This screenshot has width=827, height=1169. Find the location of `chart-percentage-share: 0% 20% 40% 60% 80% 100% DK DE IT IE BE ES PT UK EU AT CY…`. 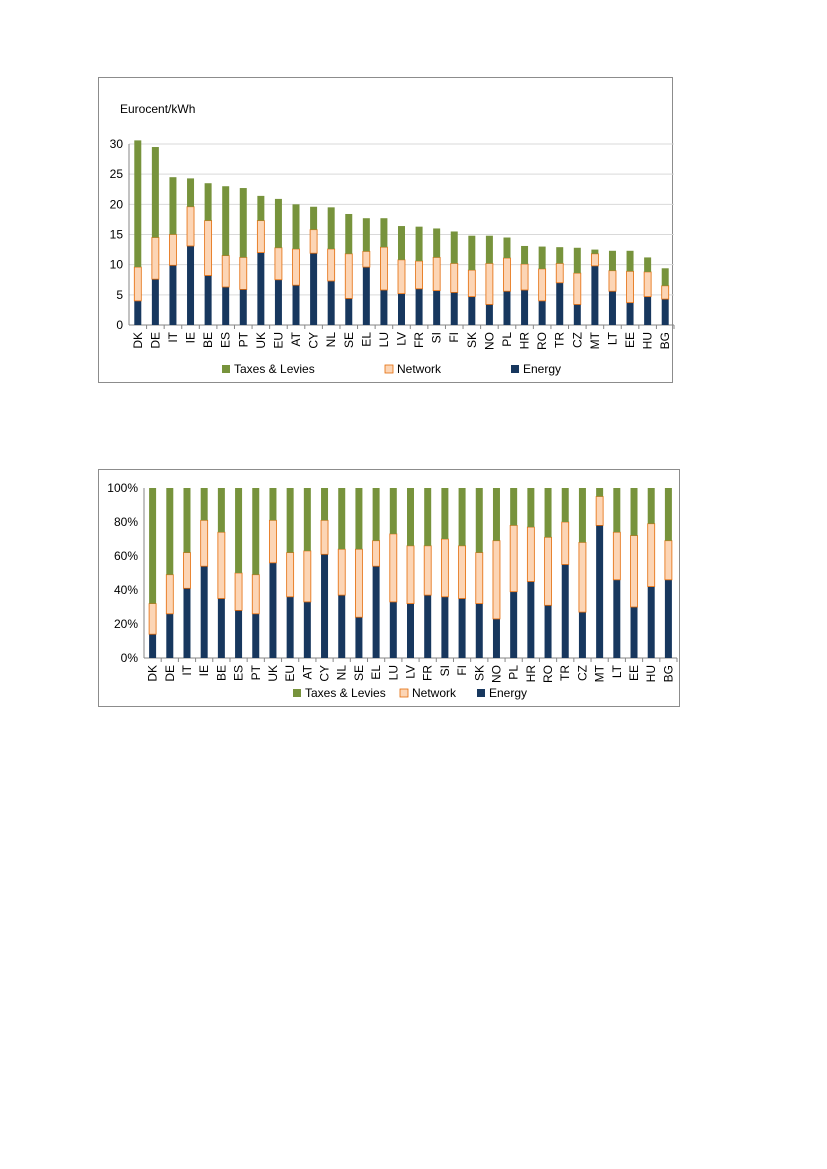

chart-percentage-share: 0% 20% 40% 60% 80% 100% DK DE IT IE BE ES PT UK EU AT CY… is located at coordinates (389, 588).